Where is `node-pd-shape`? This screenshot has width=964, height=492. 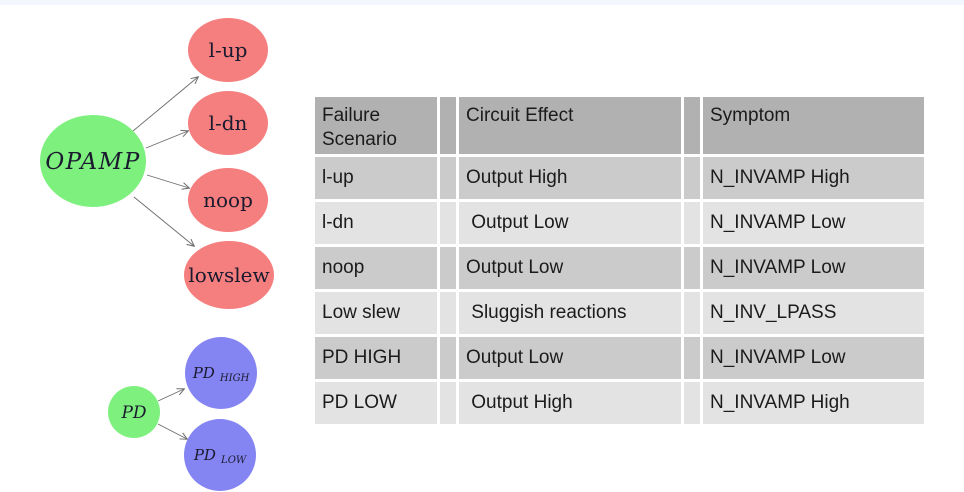 node-pd-shape is located at coordinates (134, 412).